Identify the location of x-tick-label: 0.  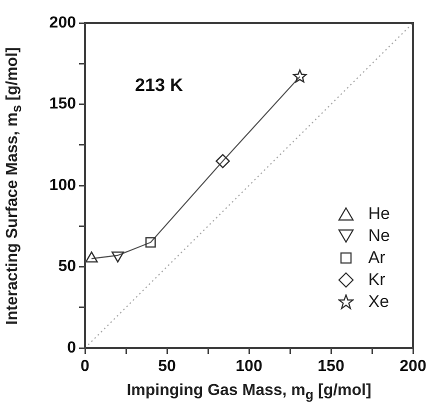
(85, 367).